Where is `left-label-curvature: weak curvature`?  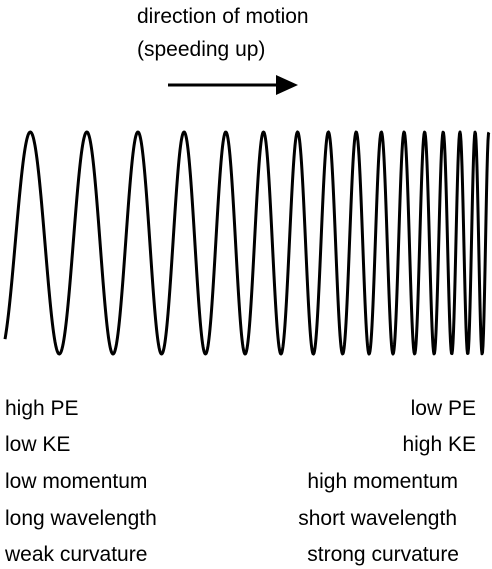 left-label-curvature: weak curvature is located at coordinates (76, 554).